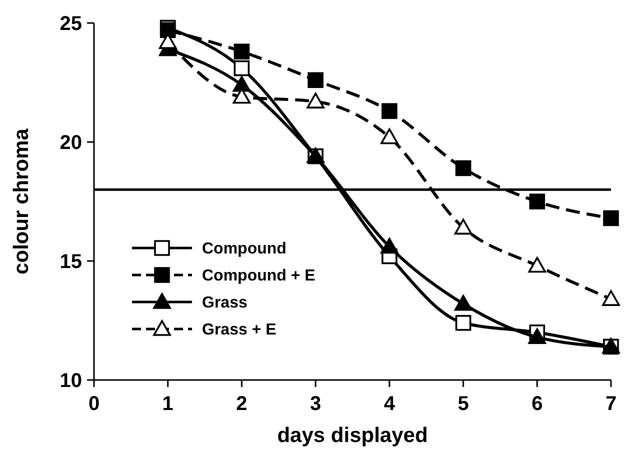 This screenshot has width=629, height=476. Describe the element at coordinates (352, 435) in the screenshot. I see `x-axis-title: days displayed` at that location.